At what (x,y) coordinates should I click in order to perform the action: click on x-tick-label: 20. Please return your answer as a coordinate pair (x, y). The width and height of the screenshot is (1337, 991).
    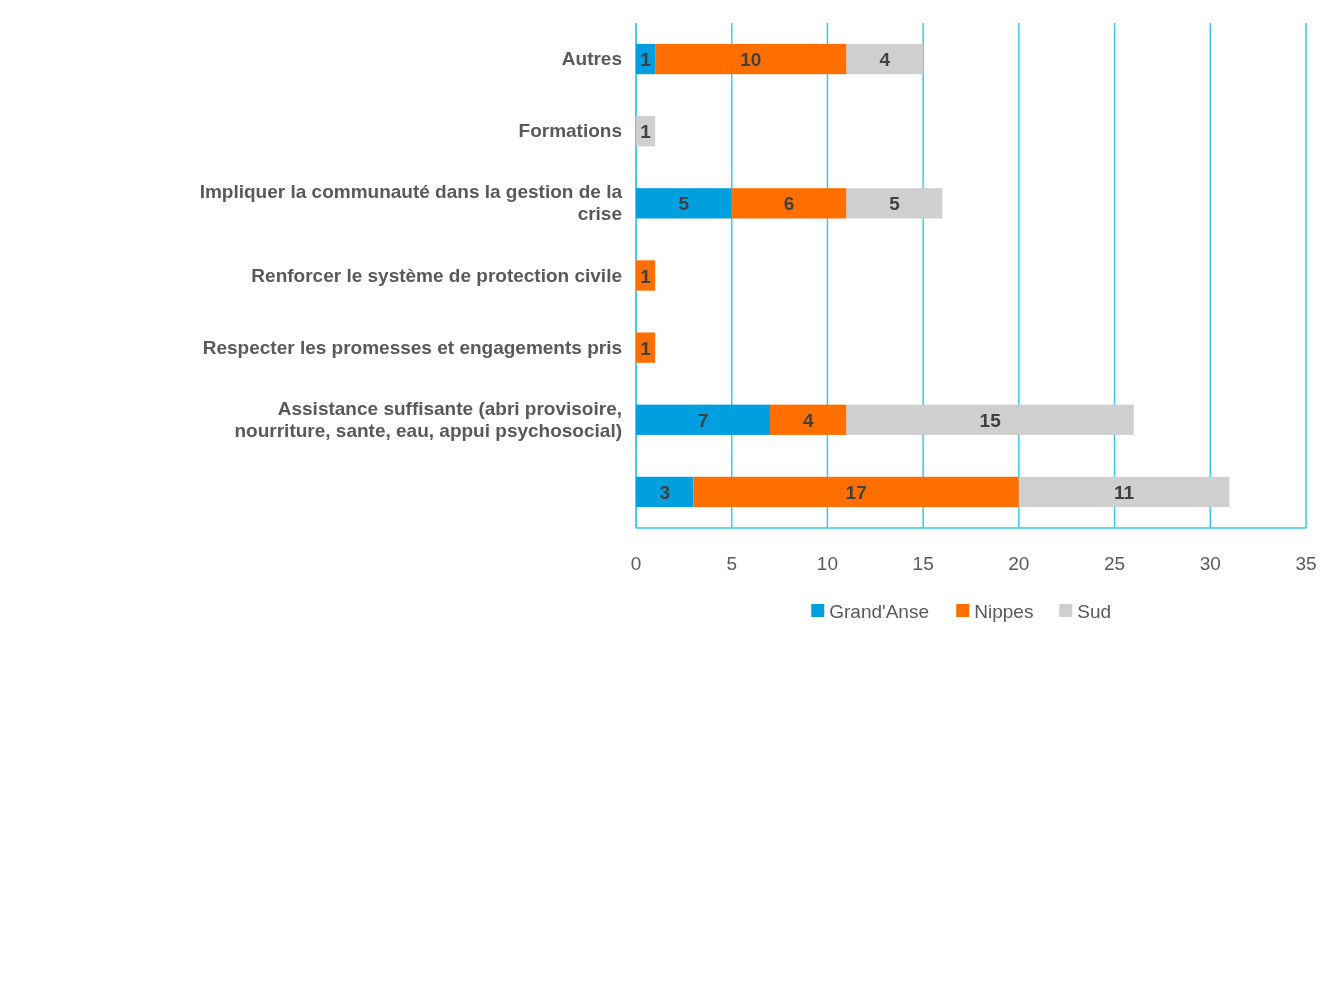
    Looking at the image, I should click on (1019, 563).